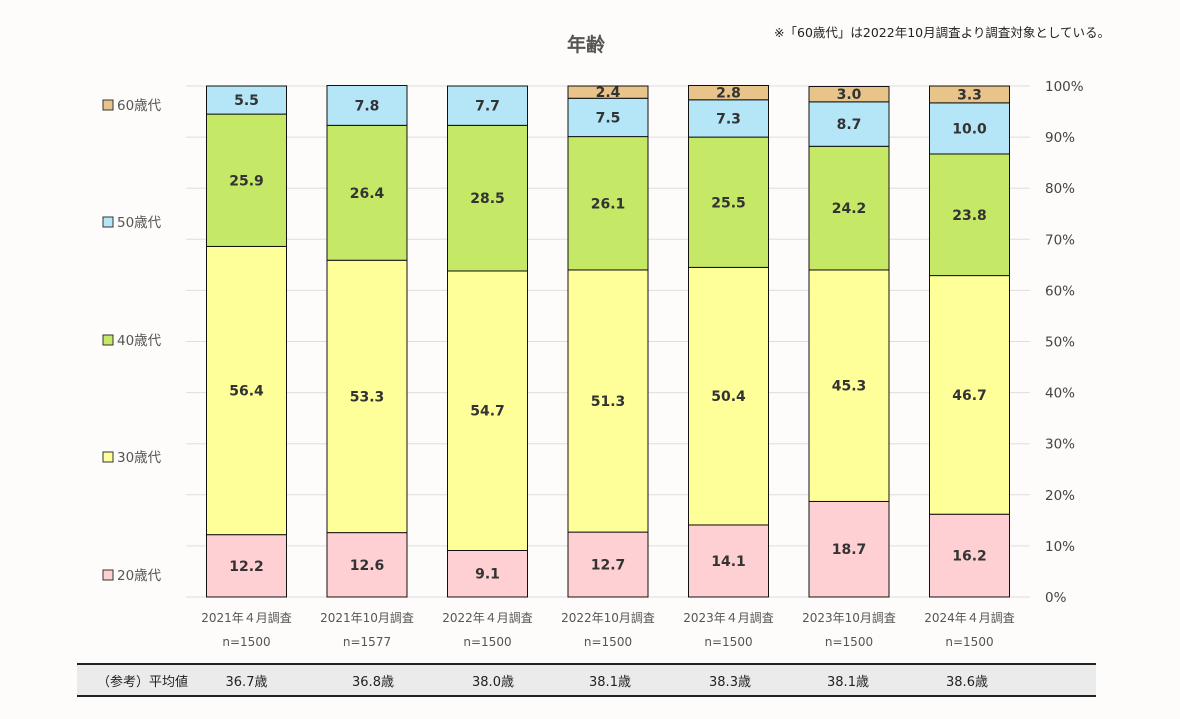 The image size is (1180, 719). I want to click on data-label: 9.1, so click(487, 575).